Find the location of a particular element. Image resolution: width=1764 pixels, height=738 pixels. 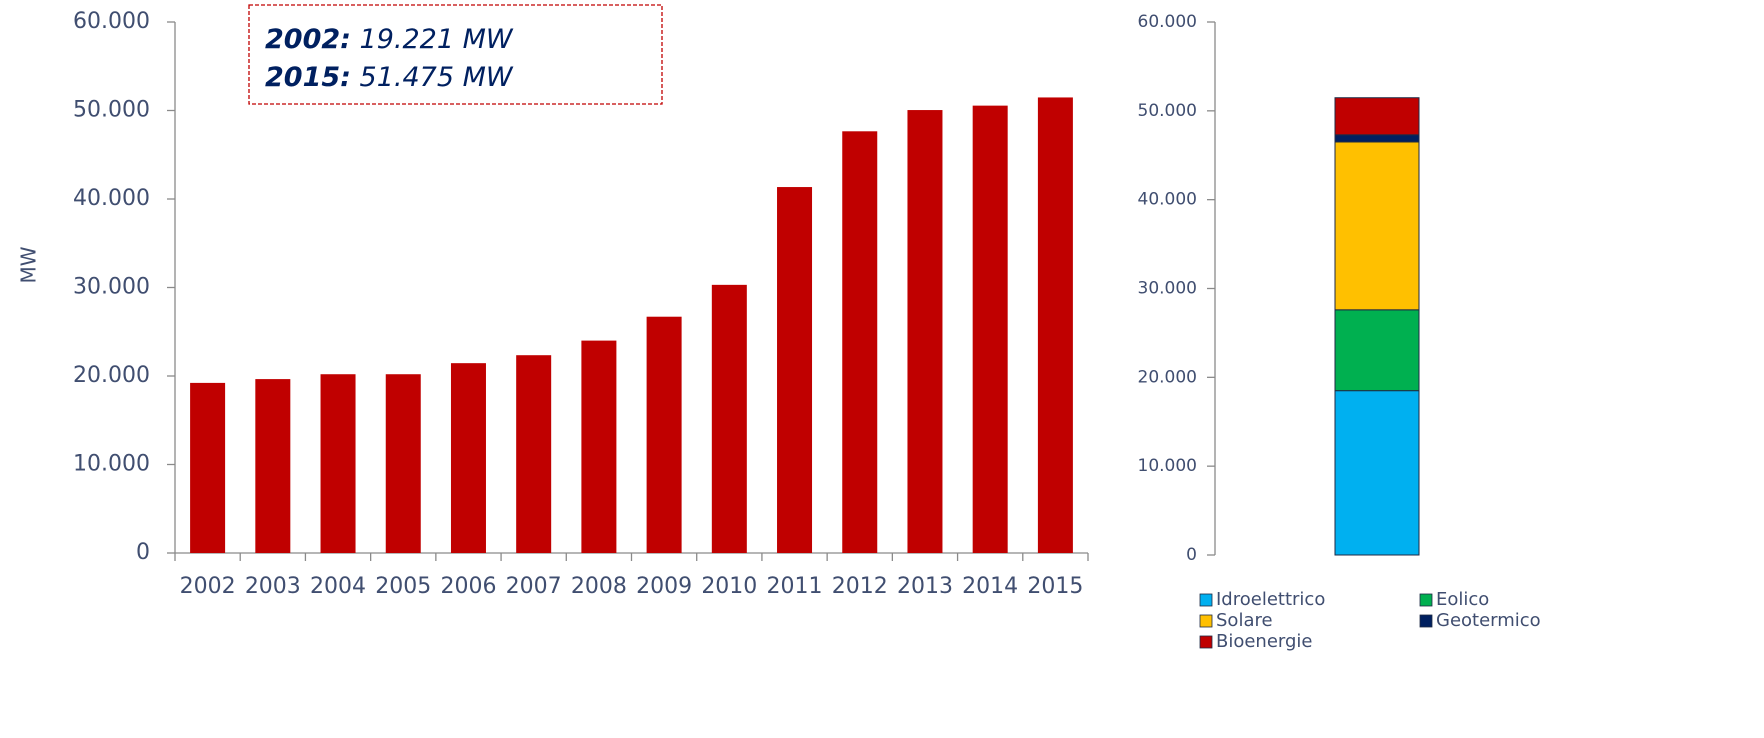

x-tick-label: 2005 is located at coordinates (403, 586).